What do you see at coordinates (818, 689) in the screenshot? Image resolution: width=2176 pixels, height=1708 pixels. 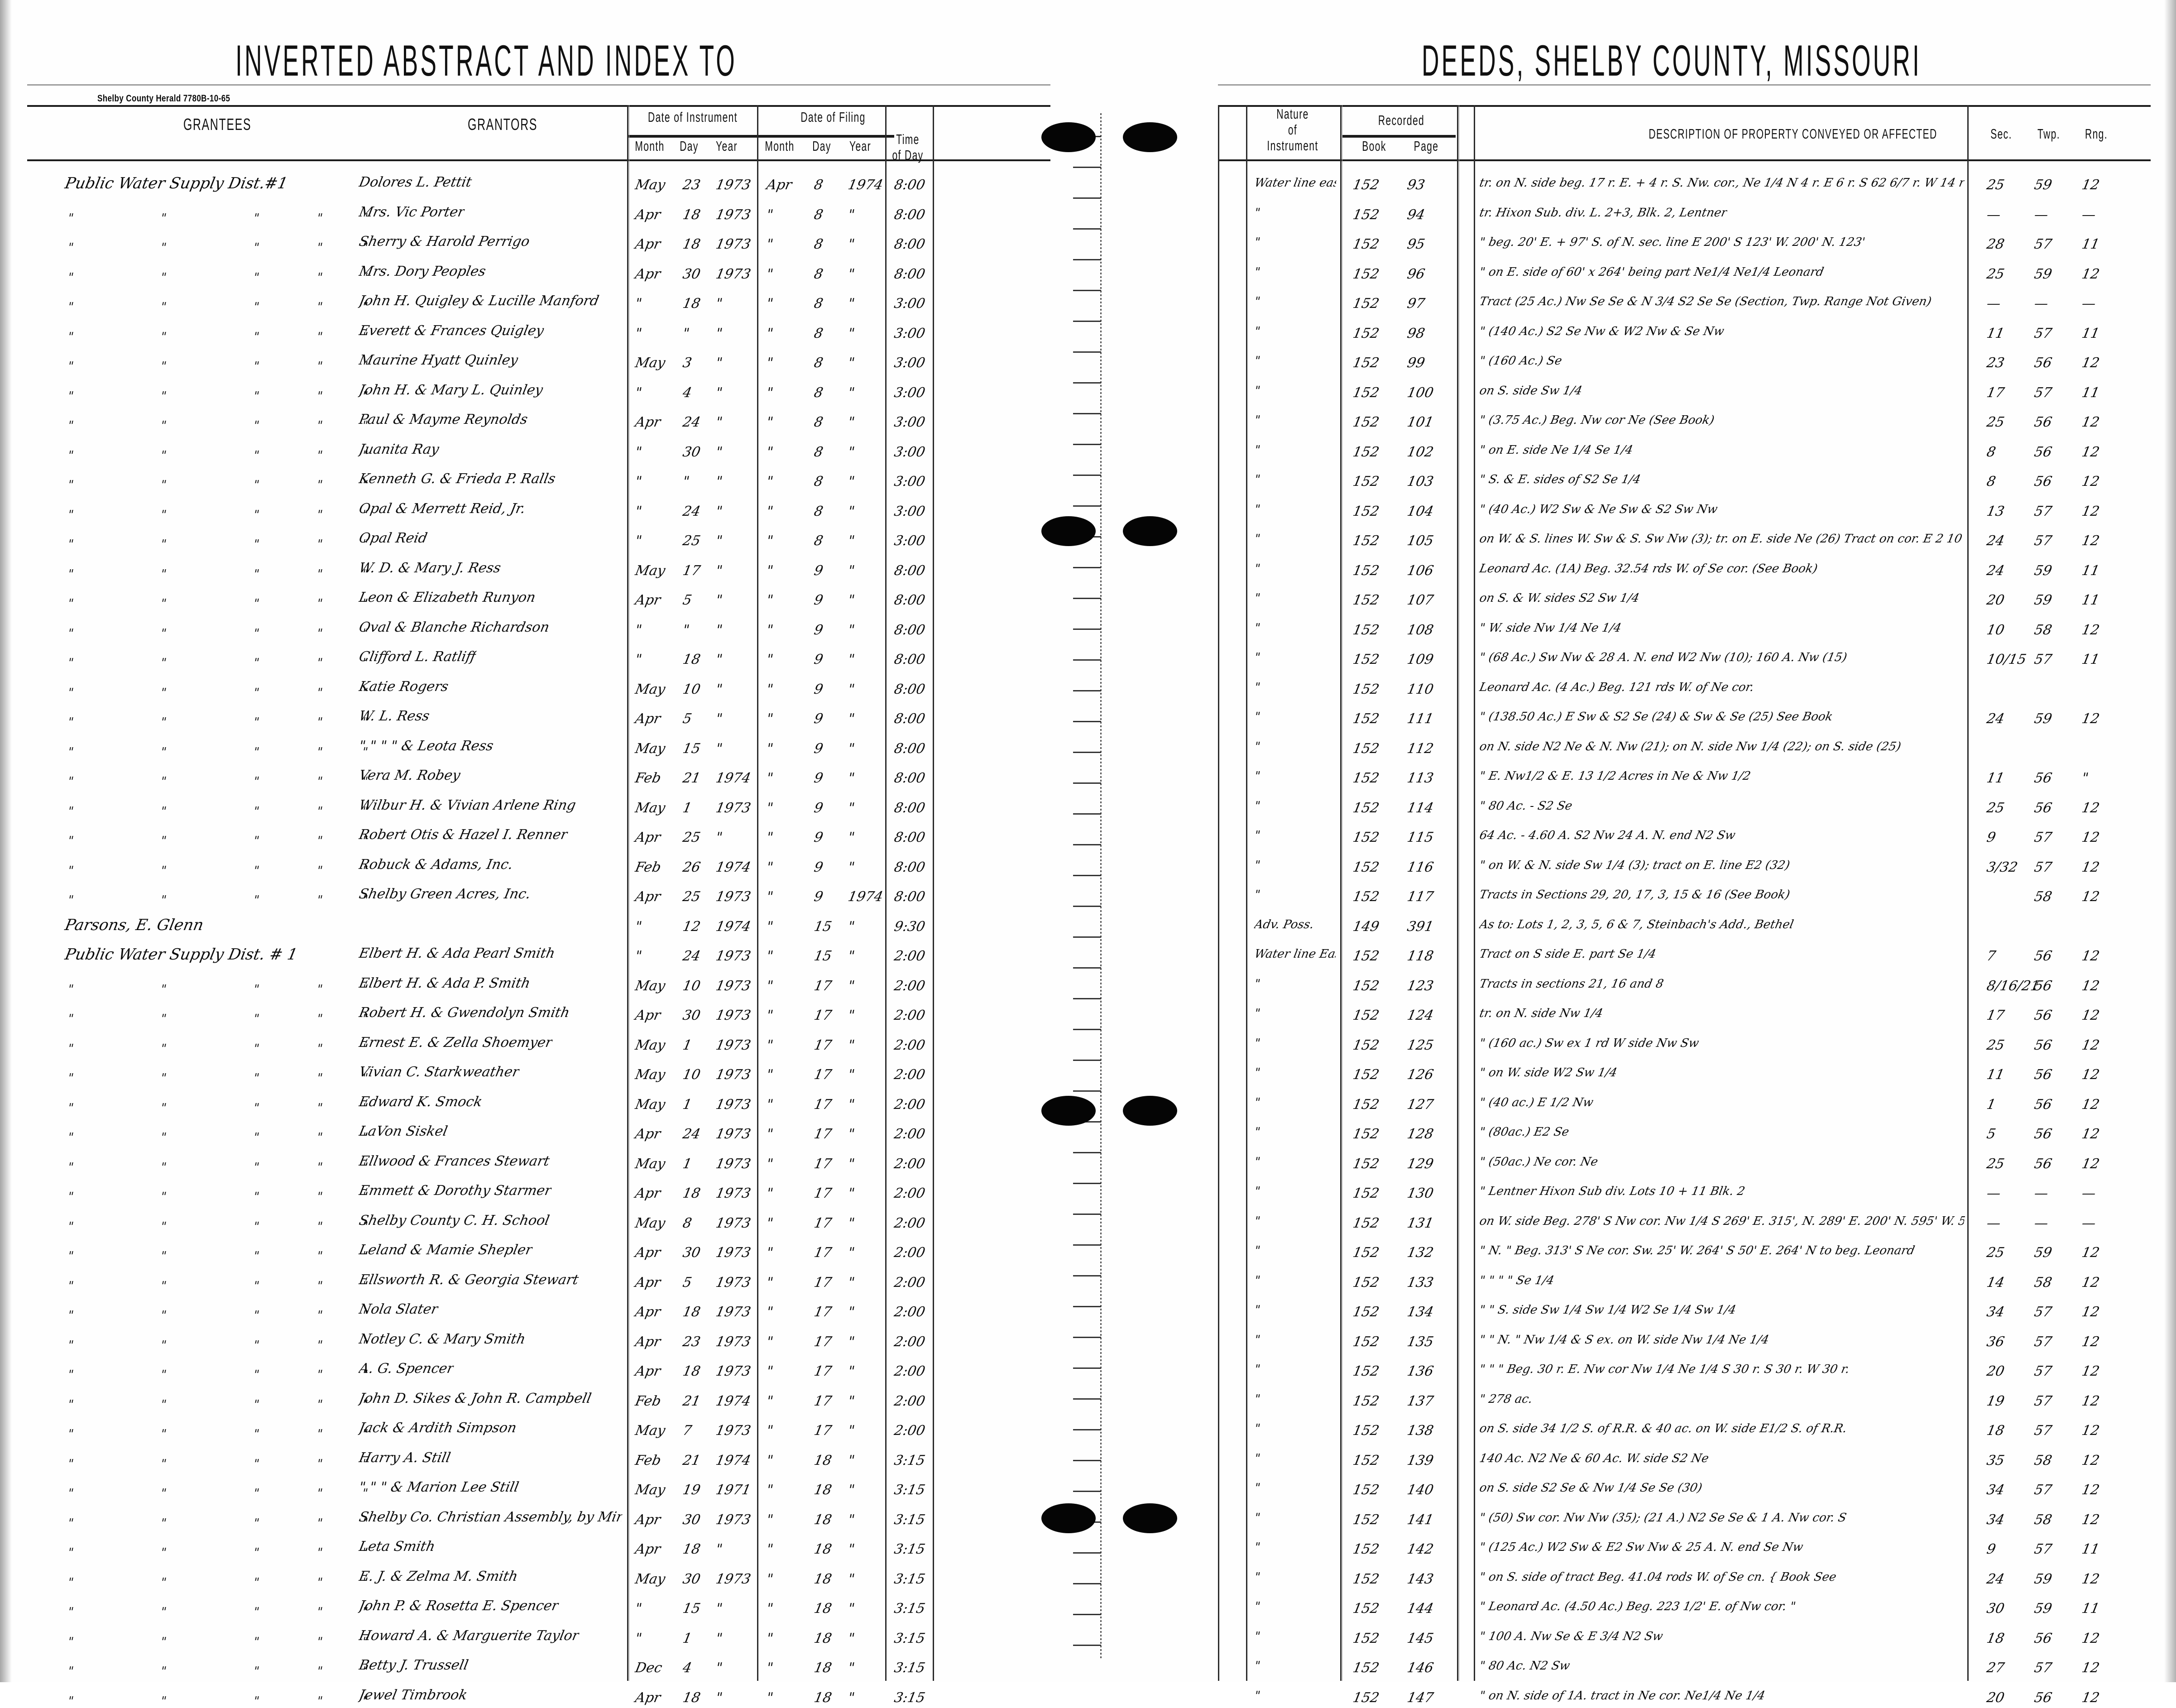 I see `filing-day: 9` at bounding box center [818, 689].